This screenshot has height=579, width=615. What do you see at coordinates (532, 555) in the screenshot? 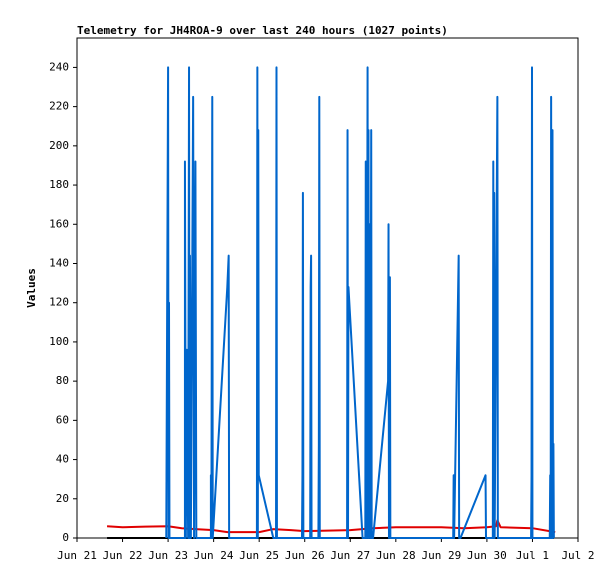
I see `x-tick-label: Jul 1` at bounding box center [532, 555].